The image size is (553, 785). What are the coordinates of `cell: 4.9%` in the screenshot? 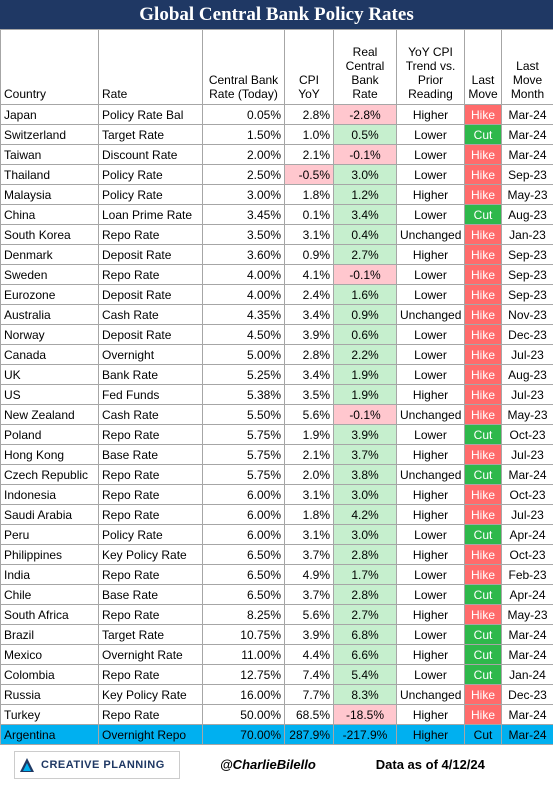 It's located at (309, 574).